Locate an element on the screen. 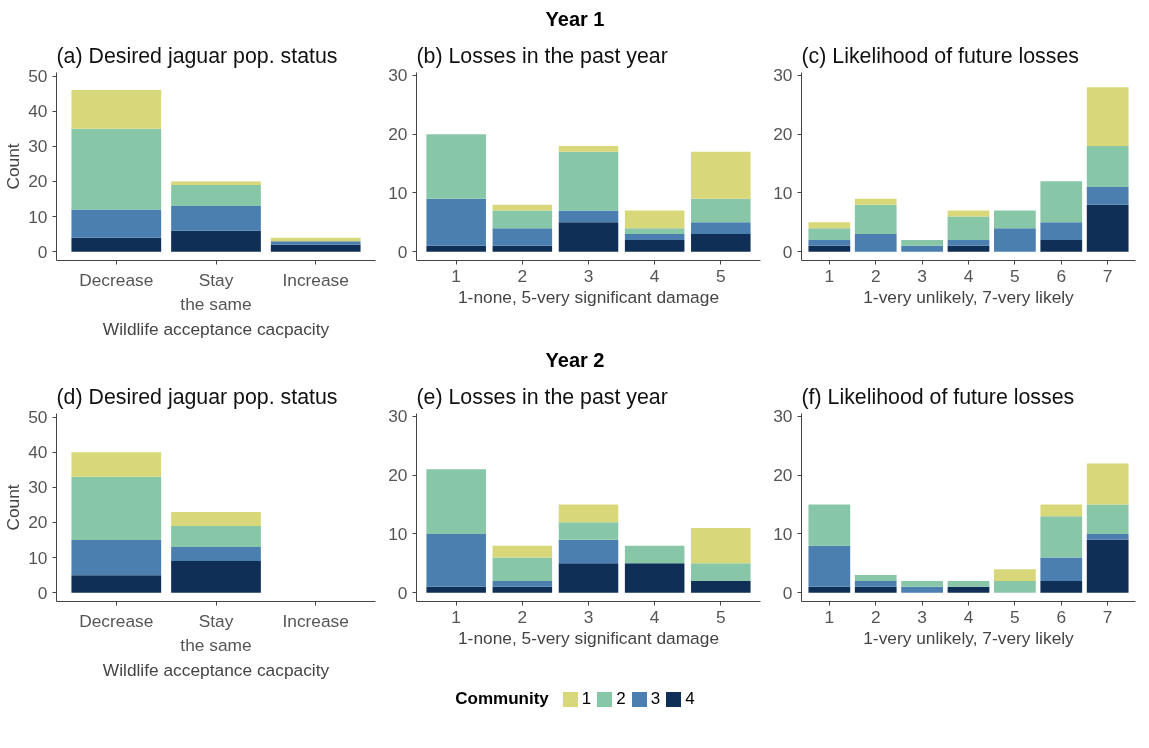 The image size is (1149, 748). legend-label: 2 is located at coordinates (621, 699).